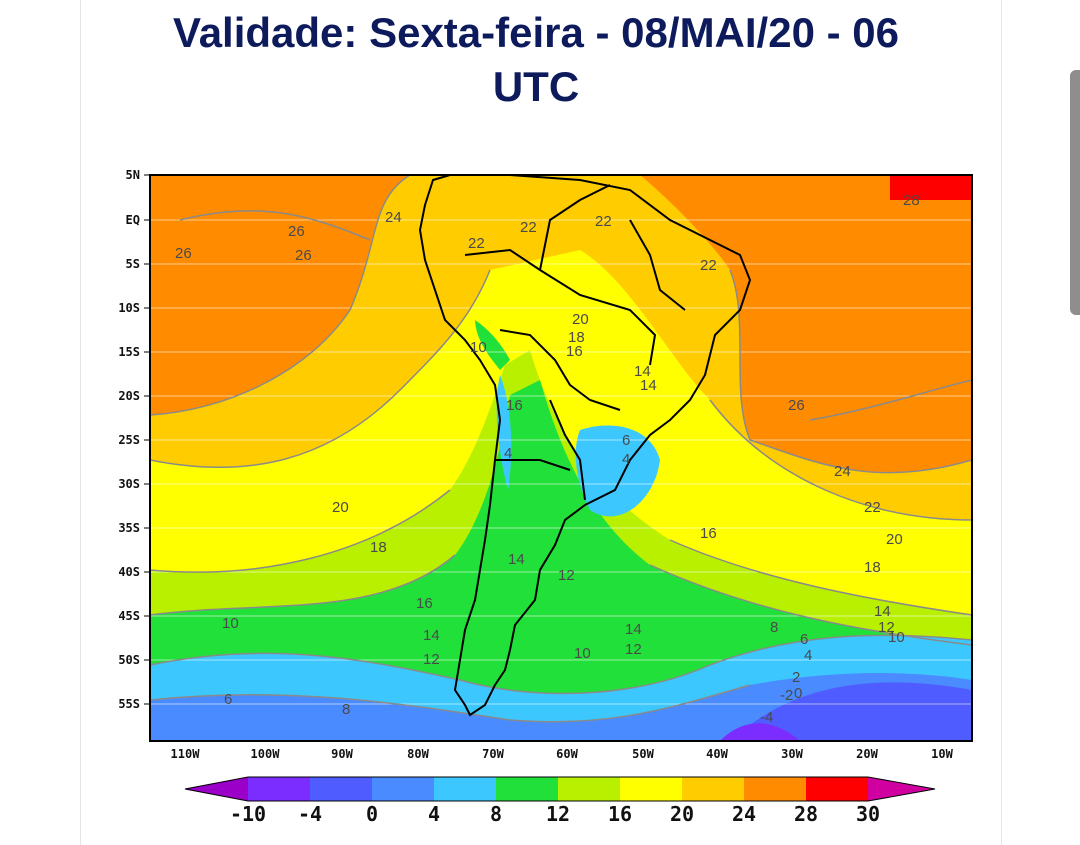  Describe the element at coordinates (129, 440) in the screenshot. I see `lat-tick: 25S` at that location.